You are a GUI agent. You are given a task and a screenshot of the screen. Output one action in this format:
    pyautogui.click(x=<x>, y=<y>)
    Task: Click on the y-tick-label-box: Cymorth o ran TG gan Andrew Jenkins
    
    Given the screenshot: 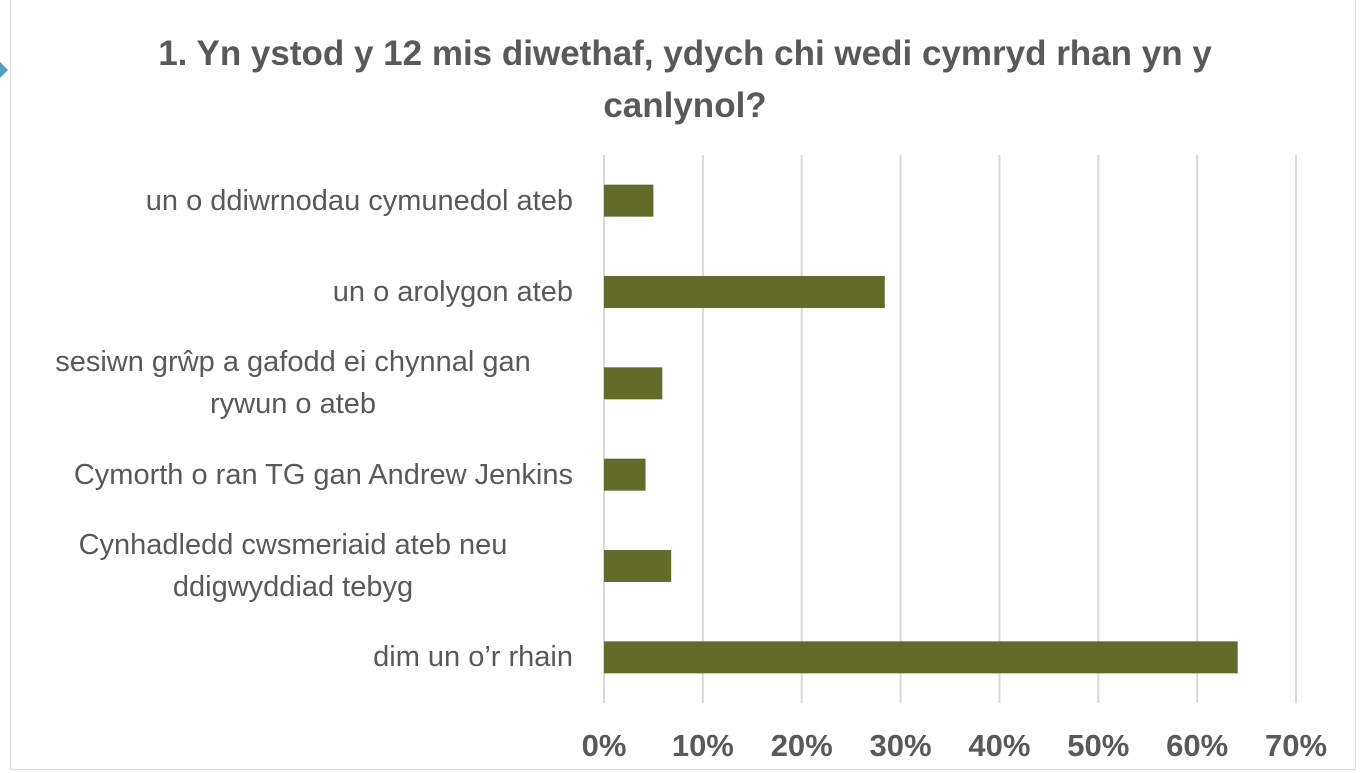 What is the action you would take?
    pyautogui.click(x=291, y=475)
    